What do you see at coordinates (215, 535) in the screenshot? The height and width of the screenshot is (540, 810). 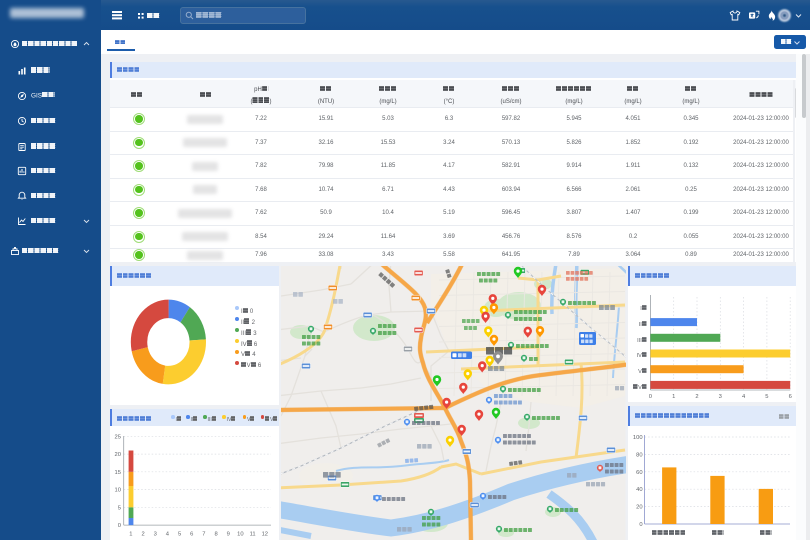 I see `svg-text: 8` at bounding box center [215, 535].